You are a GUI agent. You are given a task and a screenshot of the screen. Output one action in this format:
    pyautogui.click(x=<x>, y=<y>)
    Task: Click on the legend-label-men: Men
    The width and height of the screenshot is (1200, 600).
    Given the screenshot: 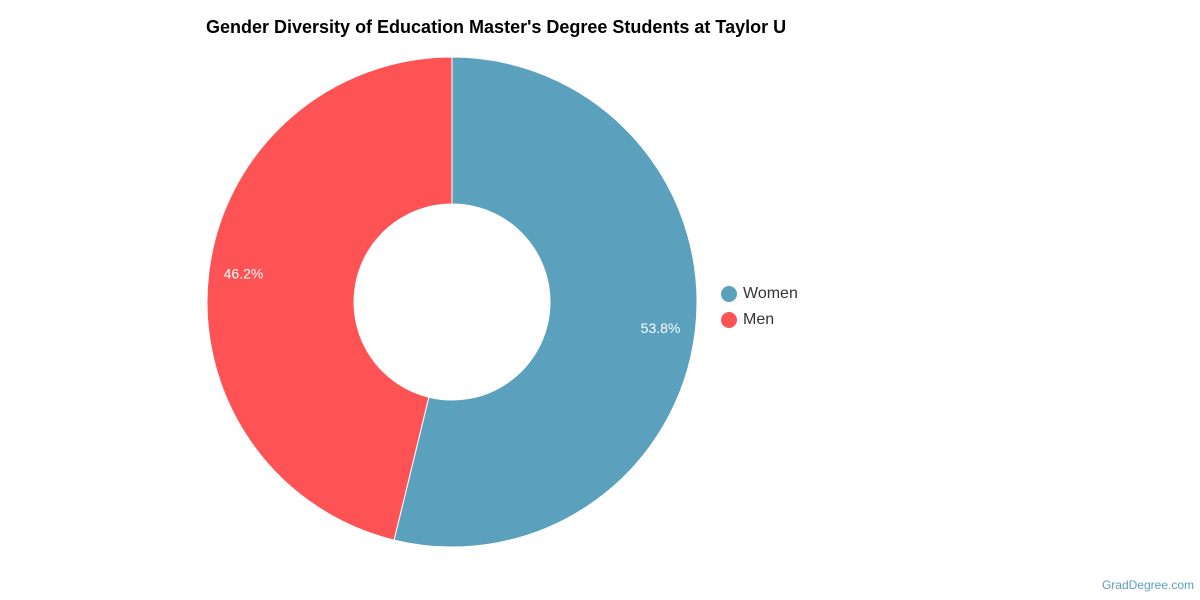 What is the action you would take?
    pyautogui.click(x=759, y=319)
    